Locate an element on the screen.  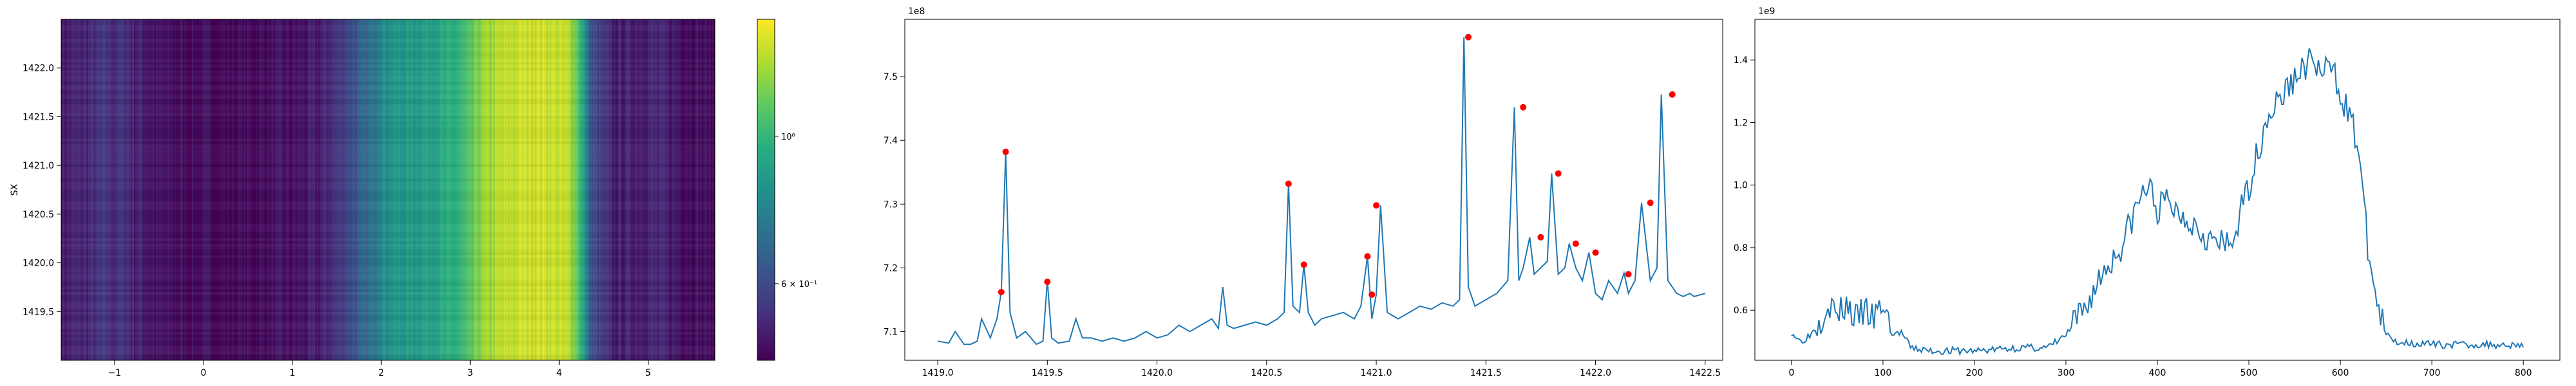
signal-x-label: 0 is located at coordinates (1791, 373).